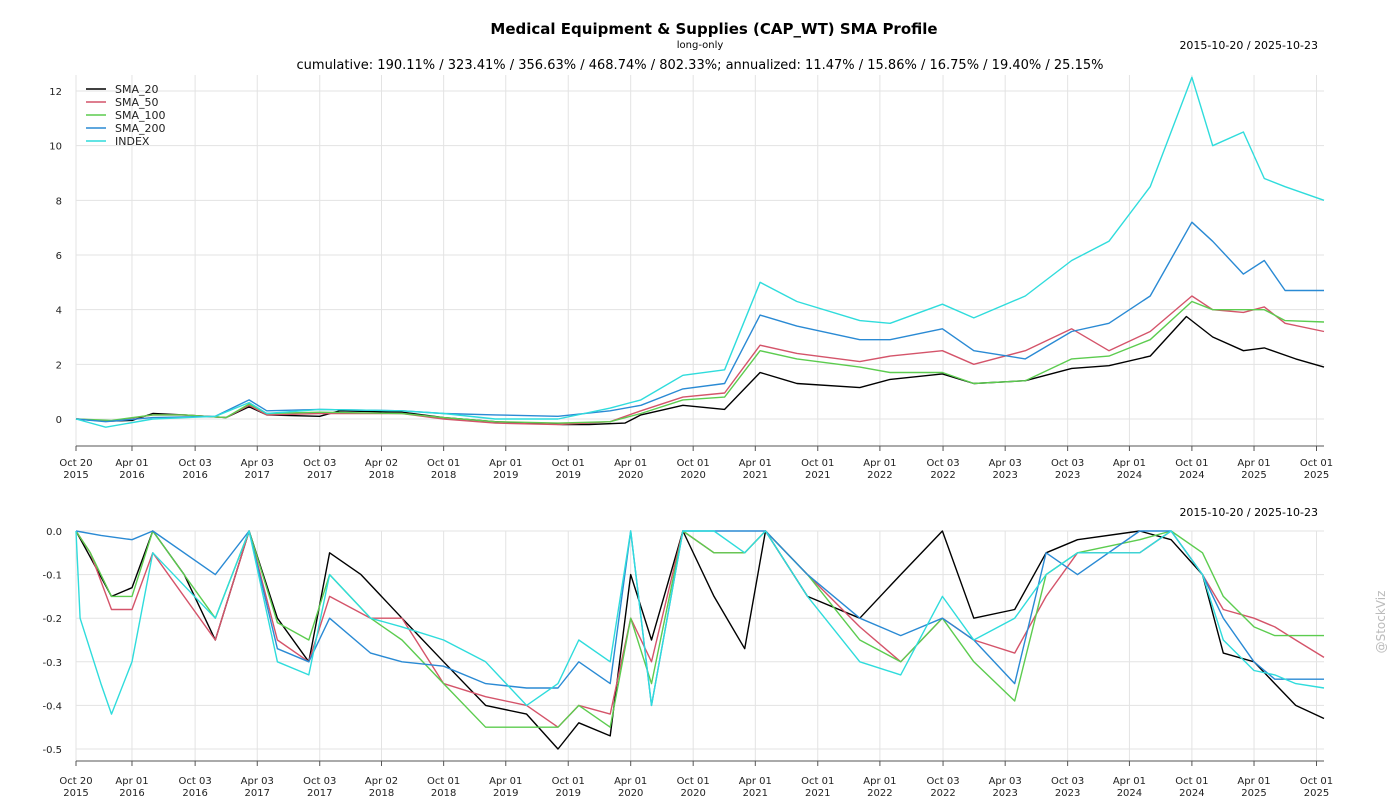 The height and width of the screenshot is (800, 1400). Describe the element at coordinates (55, 147) in the screenshot. I see `y-tick-label: 10` at that location.